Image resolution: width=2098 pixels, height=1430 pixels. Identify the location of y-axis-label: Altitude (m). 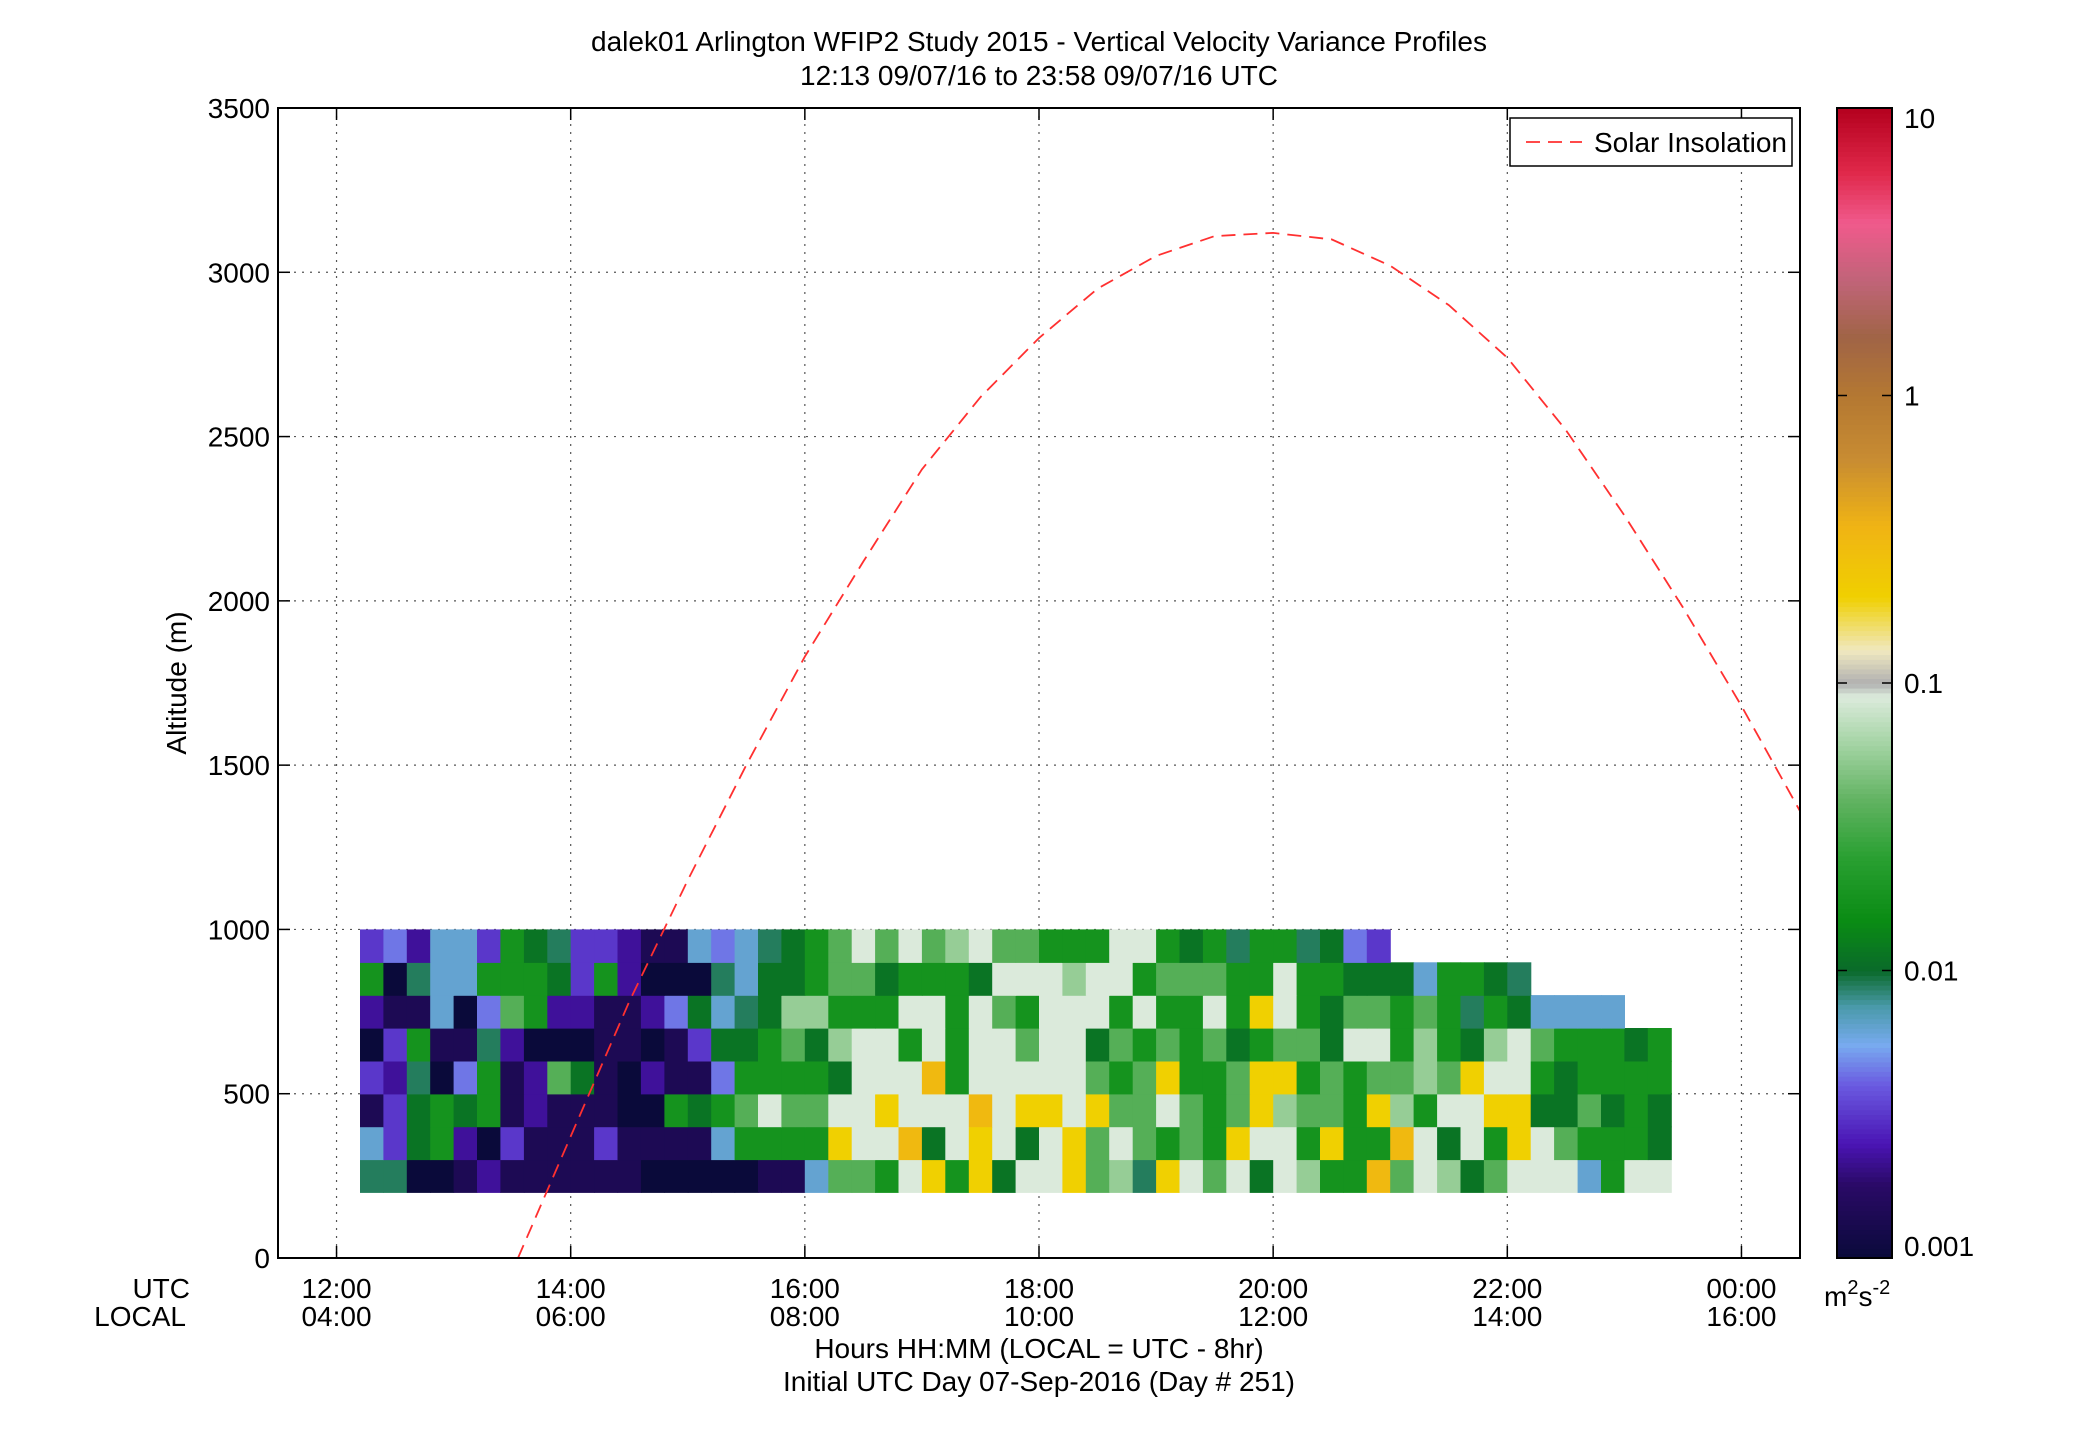
(176, 682).